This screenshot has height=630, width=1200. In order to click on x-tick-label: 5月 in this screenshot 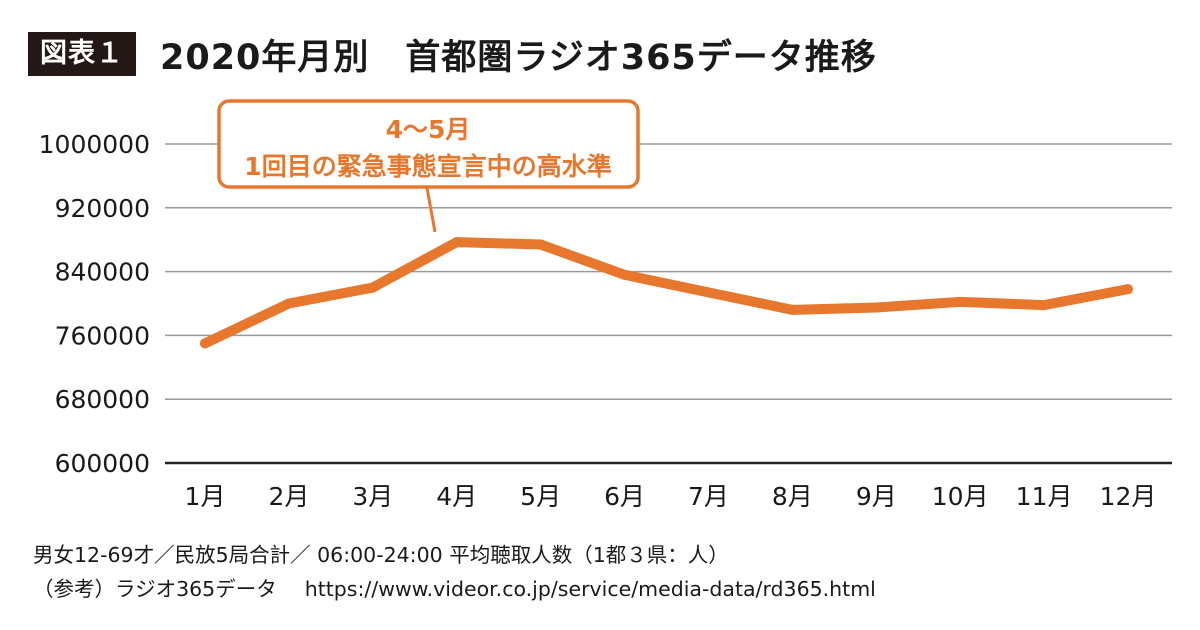, I will do `click(540, 496)`.